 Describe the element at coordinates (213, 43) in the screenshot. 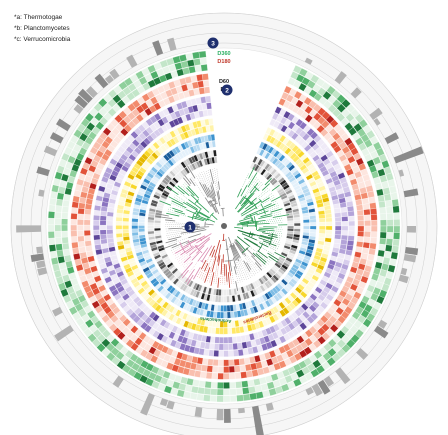

I see `callout-number-3: 3` at that location.